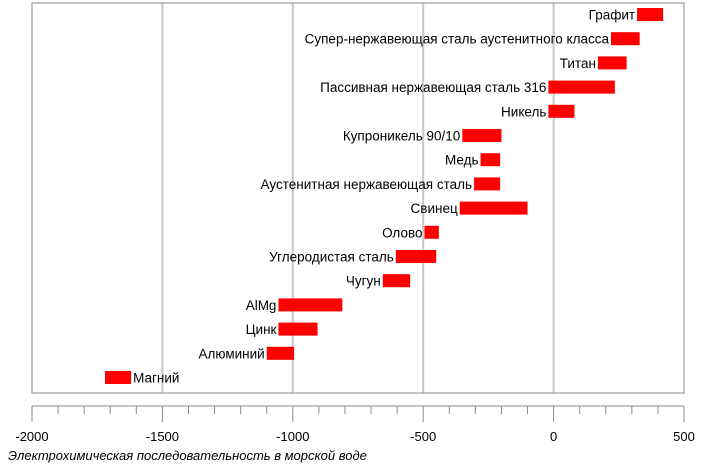  What do you see at coordinates (331, 257) in the screenshot?
I see `bar-label-10: Углеродистая сталь` at bounding box center [331, 257].